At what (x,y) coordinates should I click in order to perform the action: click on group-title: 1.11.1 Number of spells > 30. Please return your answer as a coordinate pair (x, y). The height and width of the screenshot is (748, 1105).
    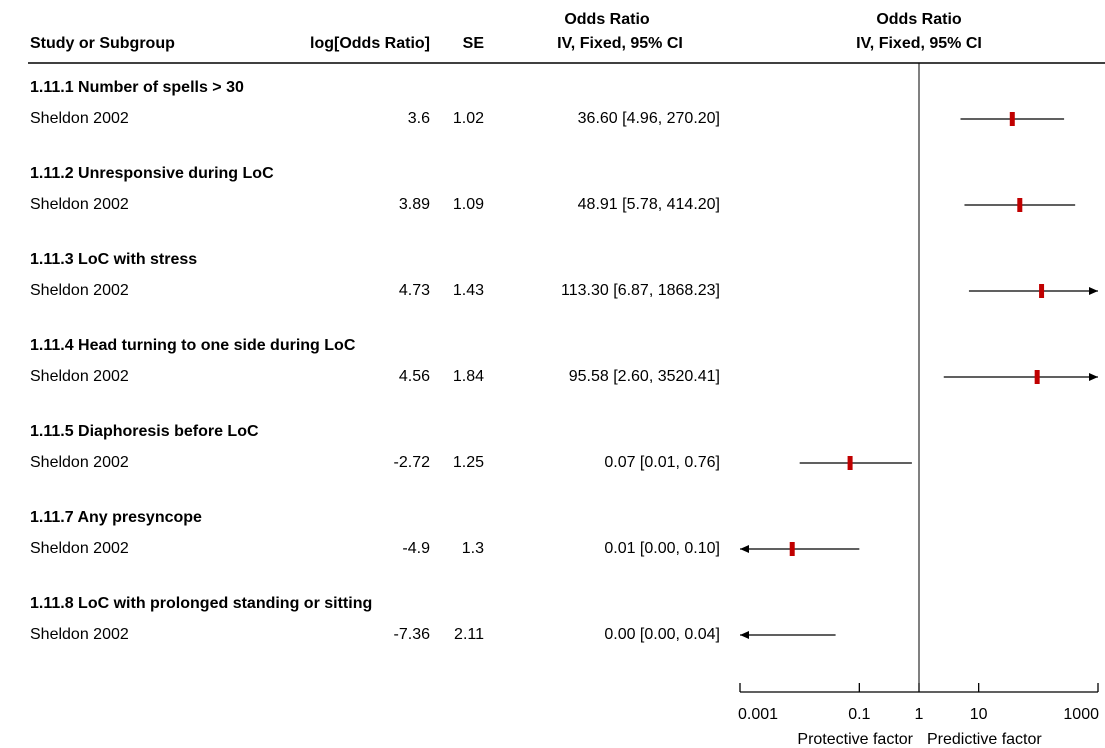
    Looking at the image, I should click on (137, 87).